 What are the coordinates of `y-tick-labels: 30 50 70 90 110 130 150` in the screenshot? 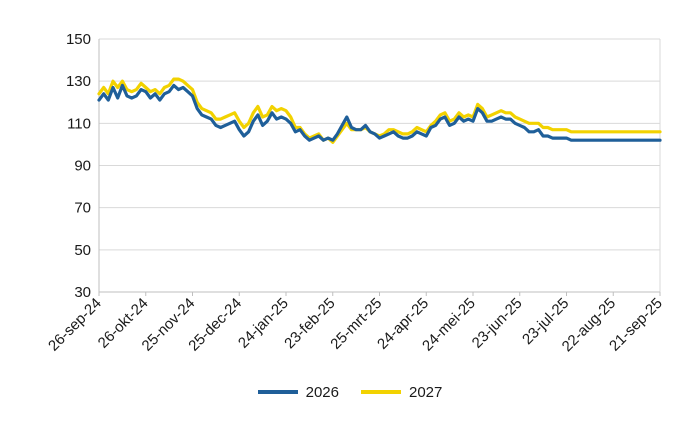 It's located at (78, 166).